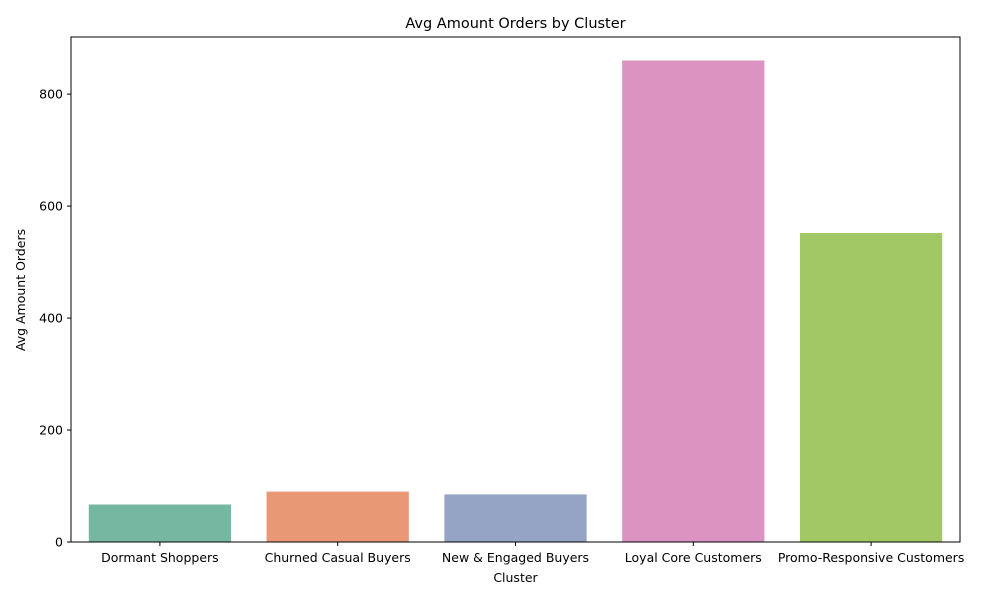 This screenshot has width=1000, height=600. What do you see at coordinates (59, 542) in the screenshot?
I see `y-tick-label: 0` at bounding box center [59, 542].